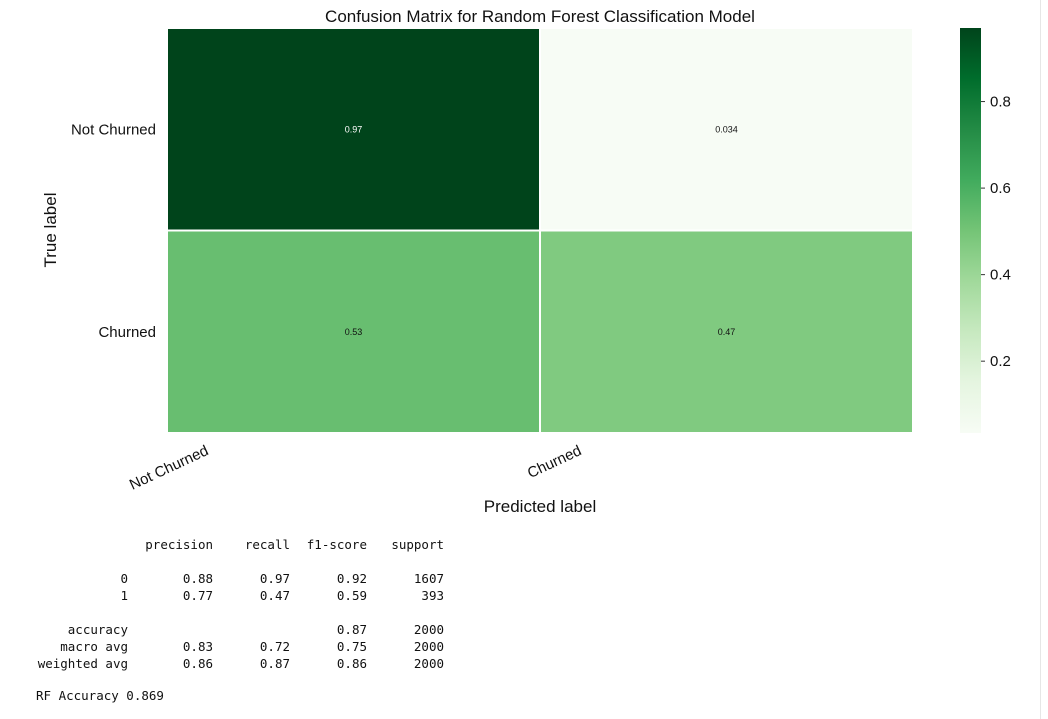 This screenshot has height=719, width=1048. Describe the element at coordinates (540, 506) in the screenshot. I see `x-axis-label: Predicted label` at that location.